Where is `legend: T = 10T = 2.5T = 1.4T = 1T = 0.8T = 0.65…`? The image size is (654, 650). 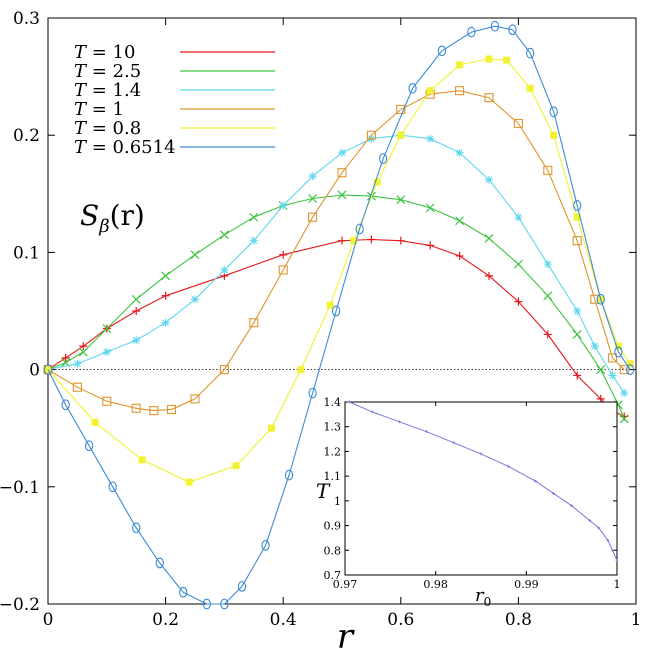 legend: T = 10T = 2.5T = 1.4T = 1T = 0.8T = 0.65… is located at coordinates (174, 100).